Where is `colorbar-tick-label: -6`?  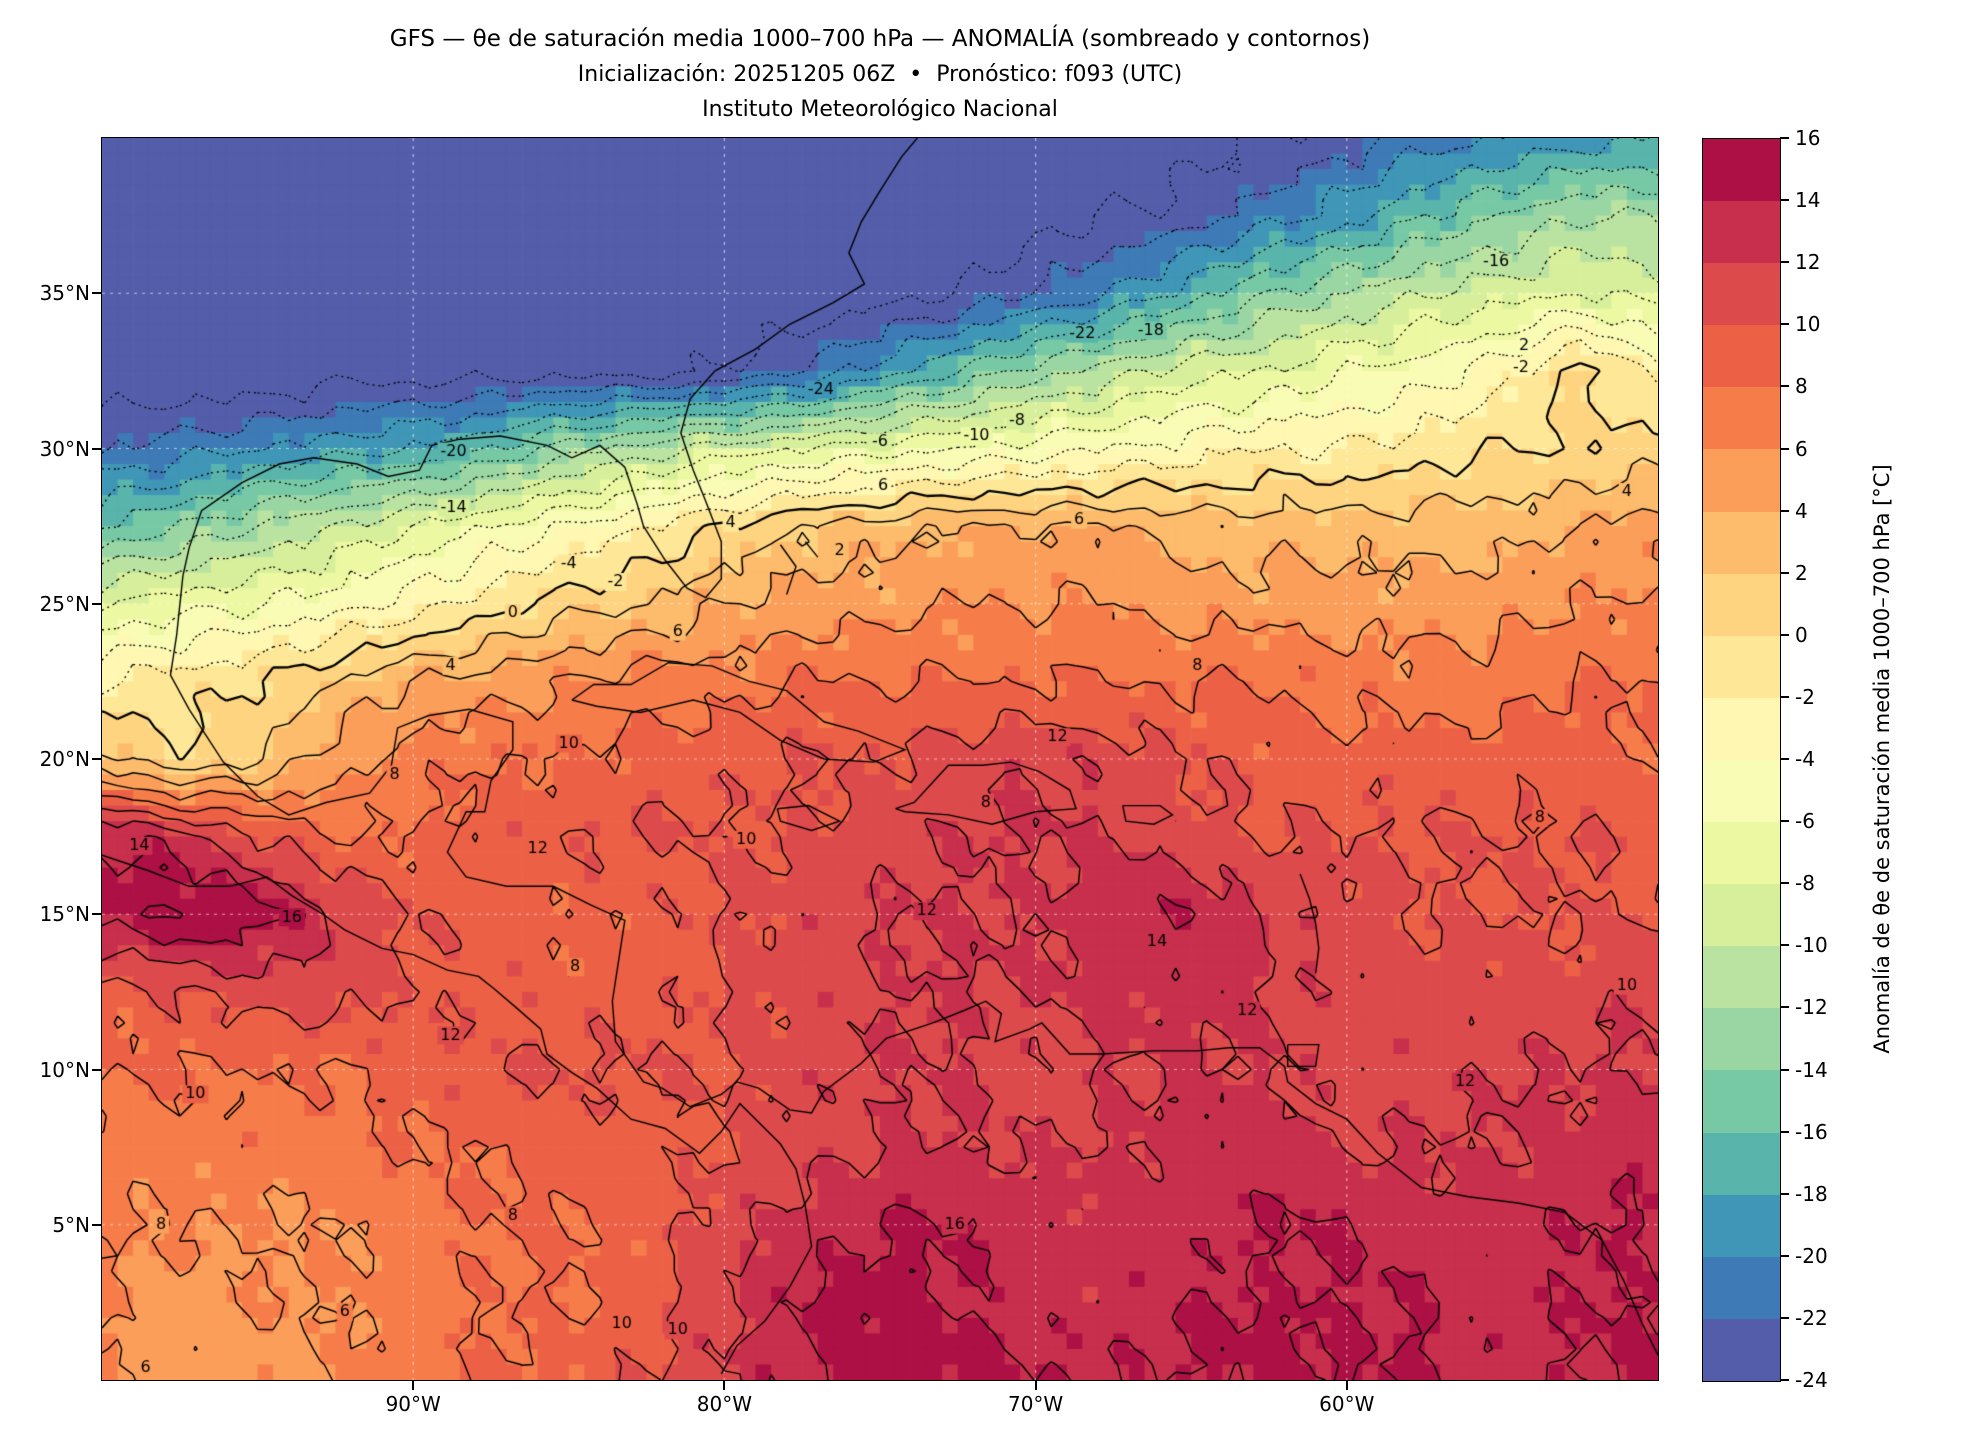 colorbar-tick-label: -6 is located at coordinates (1805, 821).